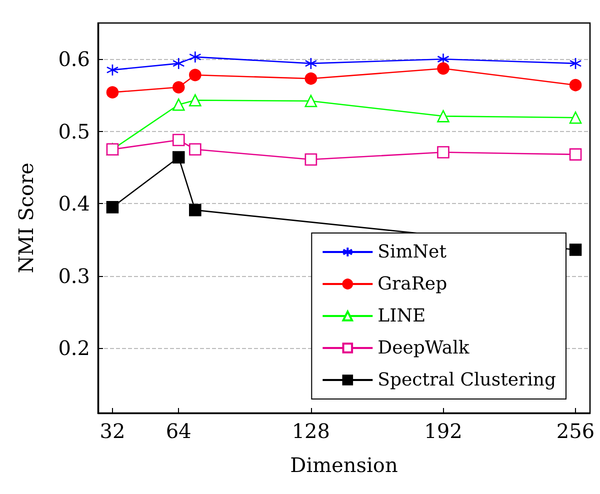  What do you see at coordinates (74, 59) in the screenshot?
I see `y-tick-label: 0.6` at bounding box center [74, 59].